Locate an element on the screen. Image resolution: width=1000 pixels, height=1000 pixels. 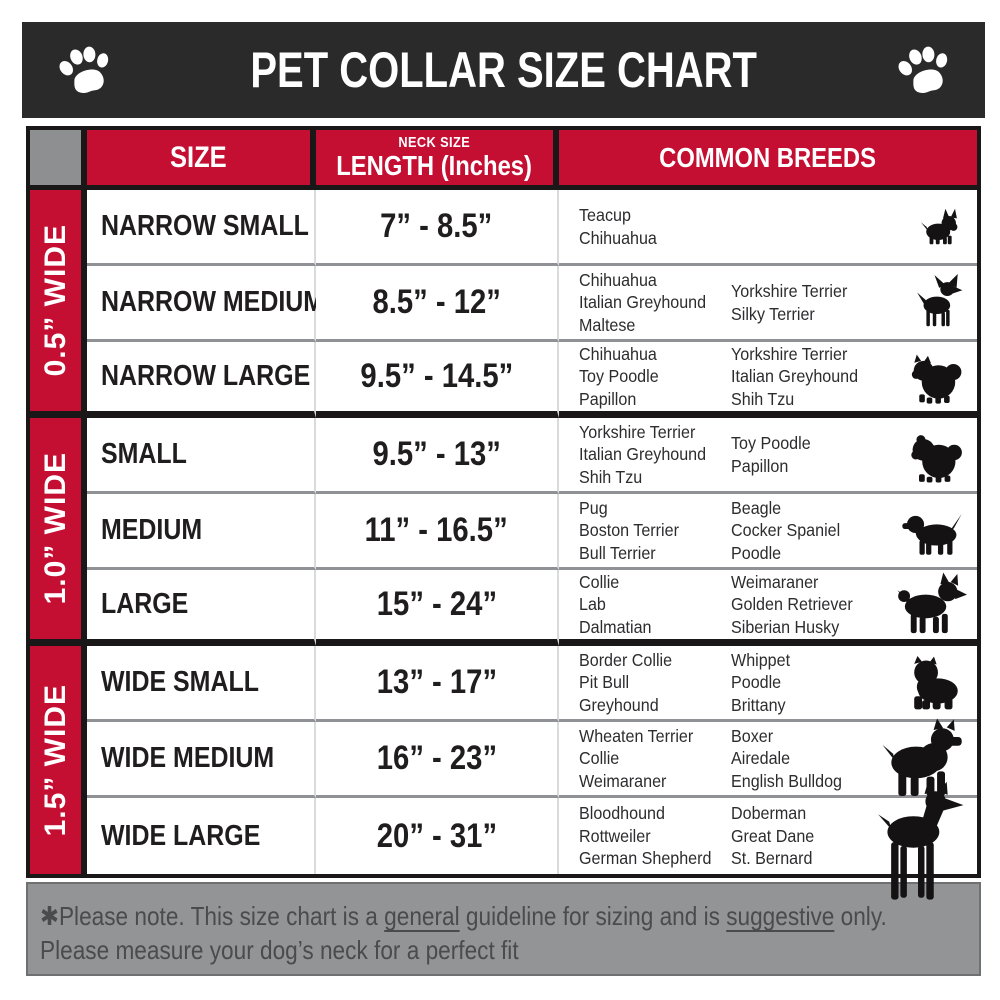
breed-name: Airedale is located at coordinates (761, 758).